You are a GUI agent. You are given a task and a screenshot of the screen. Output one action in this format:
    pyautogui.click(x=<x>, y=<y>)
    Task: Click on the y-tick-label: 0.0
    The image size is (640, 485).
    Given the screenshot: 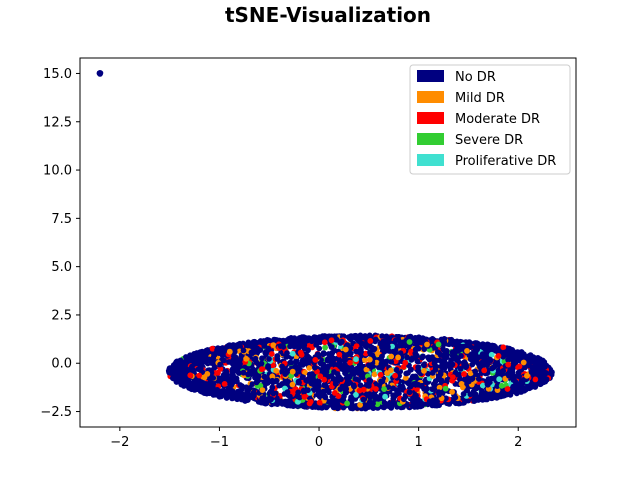 What is the action you would take?
    pyautogui.click(x=61, y=364)
    